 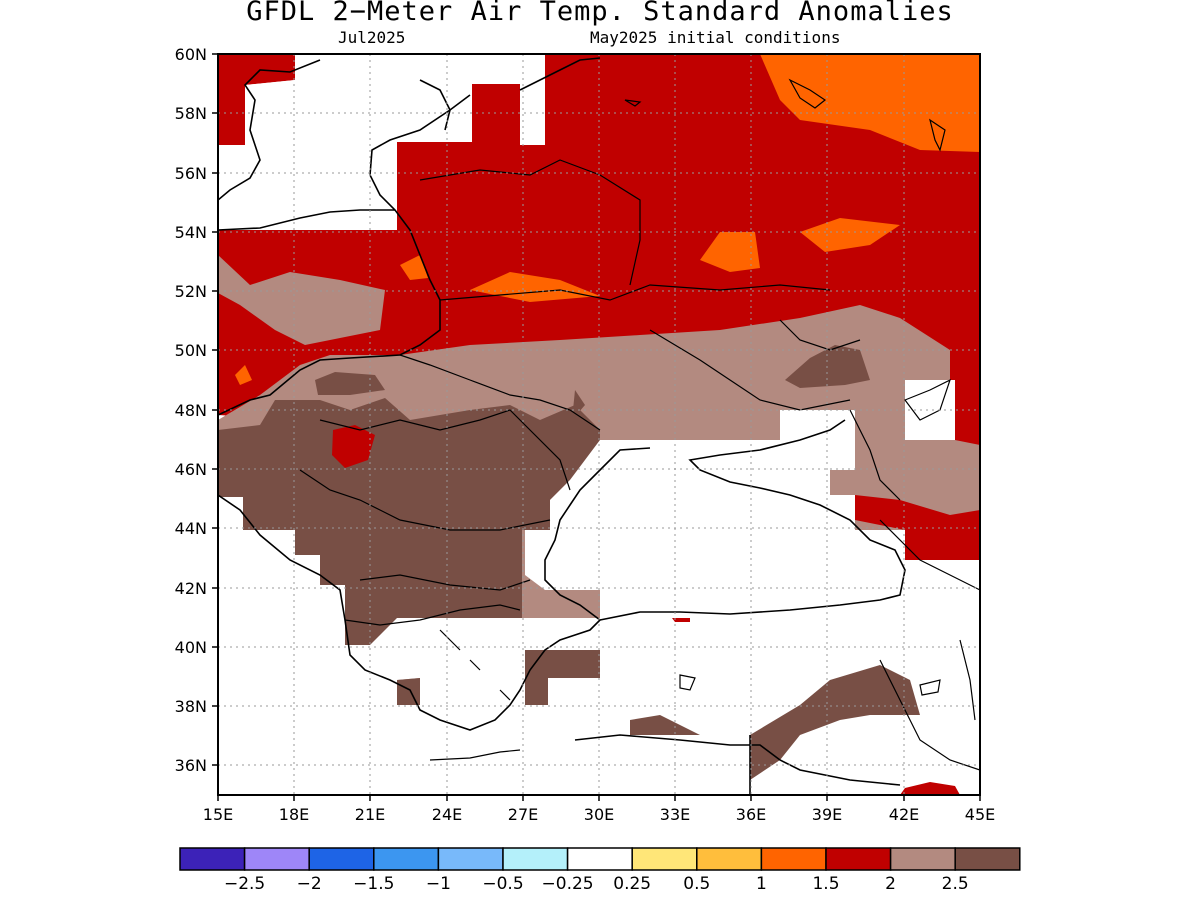 What do you see at coordinates (191, 588) in the screenshot?
I see `lat-tick-label: 42N` at bounding box center [191, 588].